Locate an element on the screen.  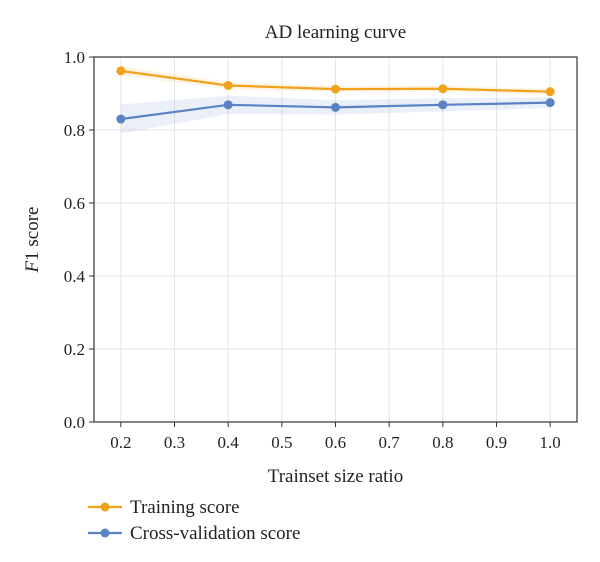
y-tick-label: 1.0 is located at coordinates (74, 57).